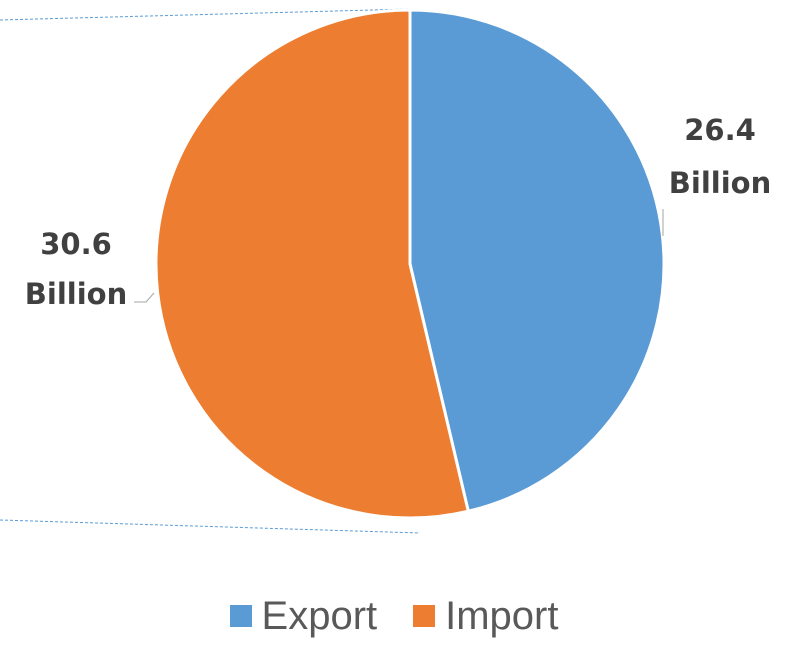 The image size is (788, 648). Describe the element at coordinates (76, 294) in the screenshot. I see `data-label-import-unit: Billion` at that location.